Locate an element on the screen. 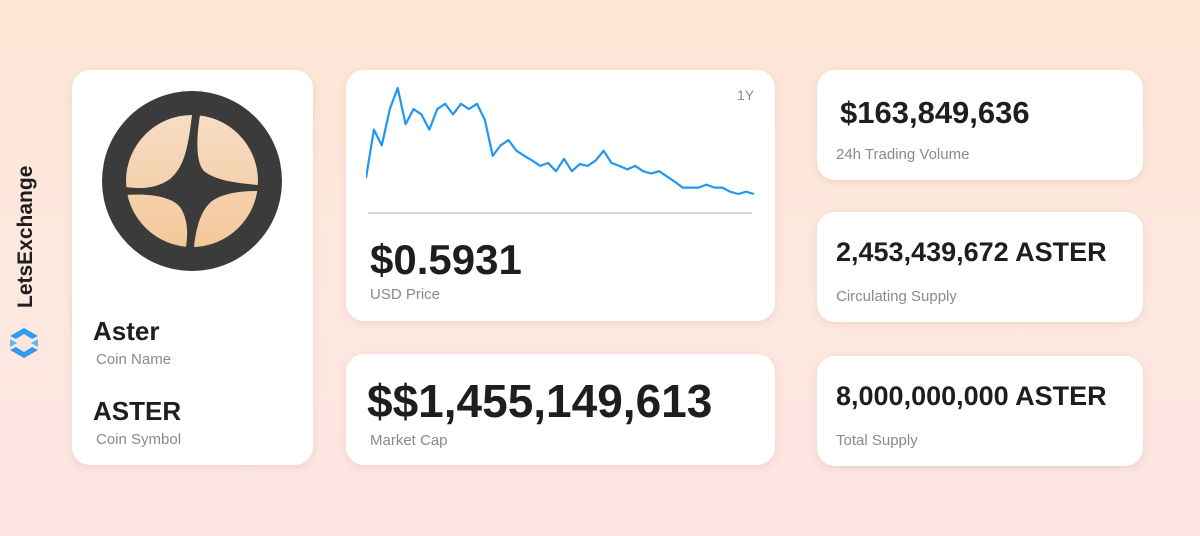 Image resolution: width=1200 pixels, height=536 pixels. coin-symbol: ASTER is located at coordinates (137, 411).